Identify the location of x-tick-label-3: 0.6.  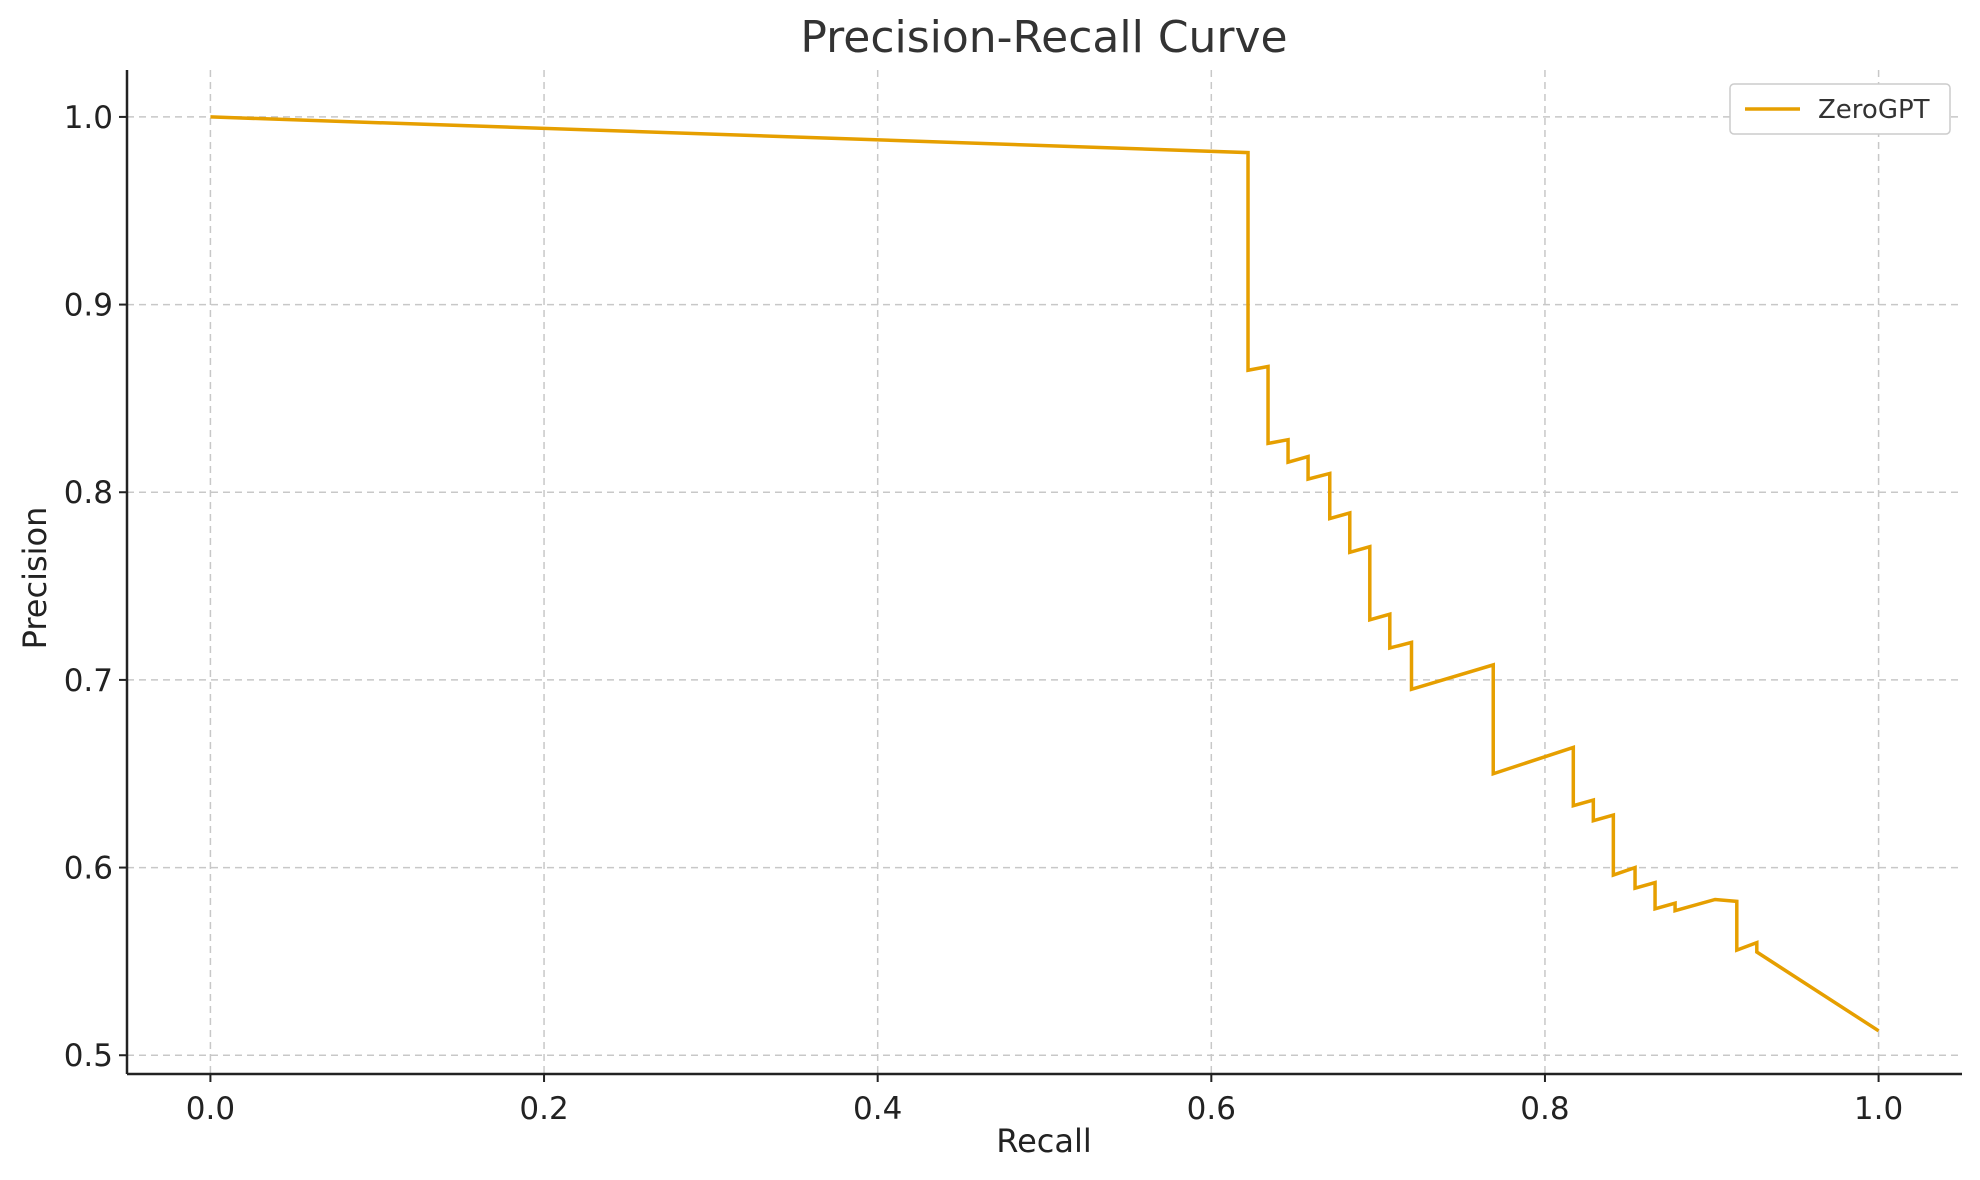
(1211, 1109).